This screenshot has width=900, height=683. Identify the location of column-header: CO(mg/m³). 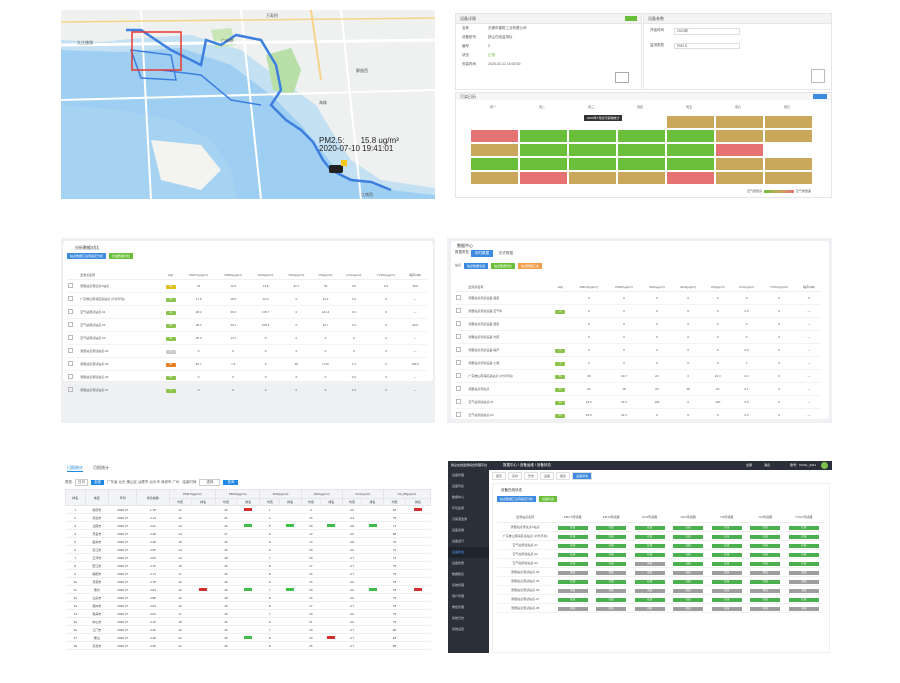
(746, 287).